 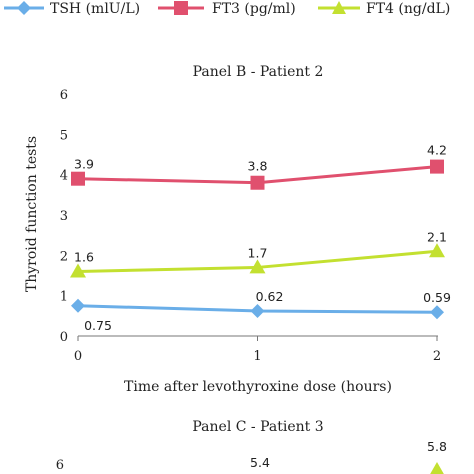 I want to click on panel-c-title: Panel C - Patient 3, so click(x=257, y=427).